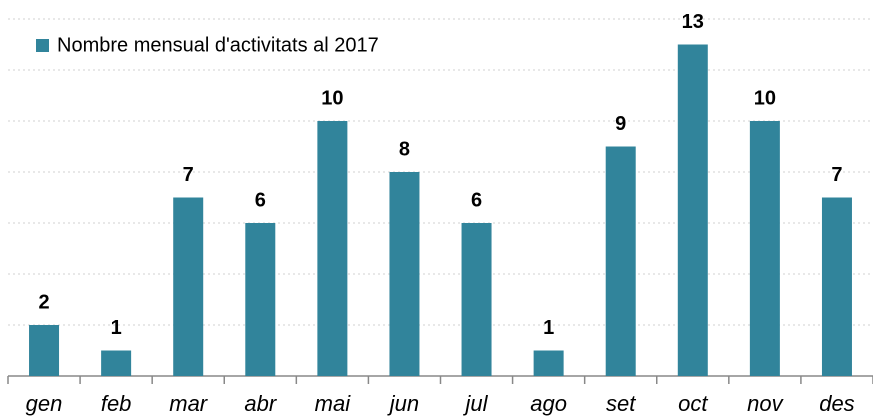  What do you see at coordinates (333, 403) in the screenshot?
I see `x-tick-label: mai` at bounding box center [333, 403].